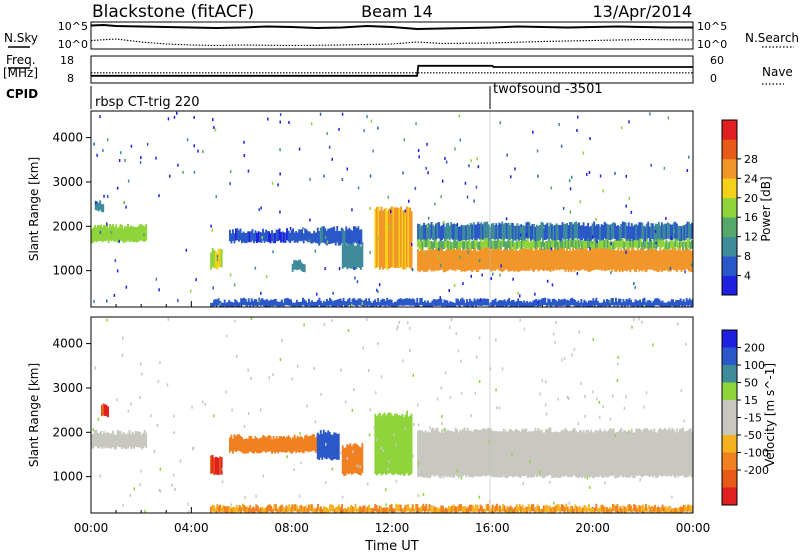  I want to click on cpid-label-1: rbsp CT-trig 220, so click(147, 102).